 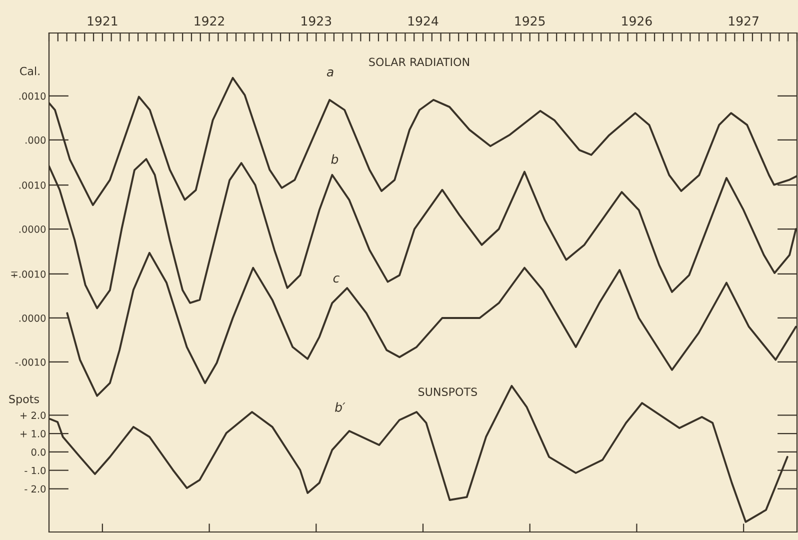 What do you see at coordinates (28, 274) in the screenshot?
I see `y-tick-label: ∓.0010` at bounding box center [28, 274].